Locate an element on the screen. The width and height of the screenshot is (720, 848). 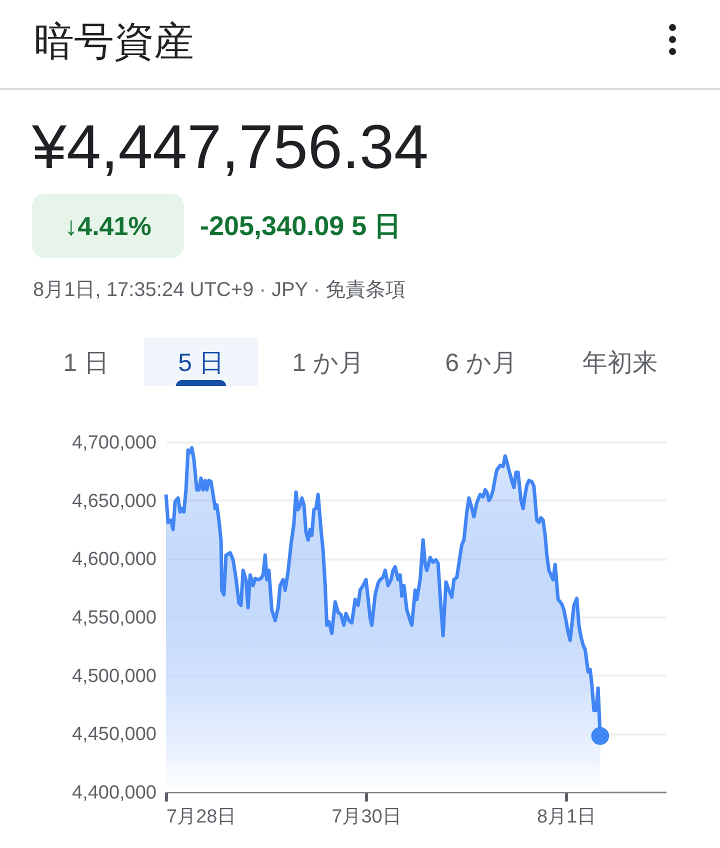
y-tick-label: 4,650,000 is located at coordinates (114, 501).